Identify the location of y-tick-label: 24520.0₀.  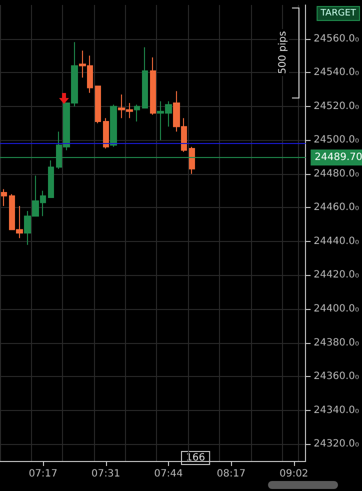
(337, 106).